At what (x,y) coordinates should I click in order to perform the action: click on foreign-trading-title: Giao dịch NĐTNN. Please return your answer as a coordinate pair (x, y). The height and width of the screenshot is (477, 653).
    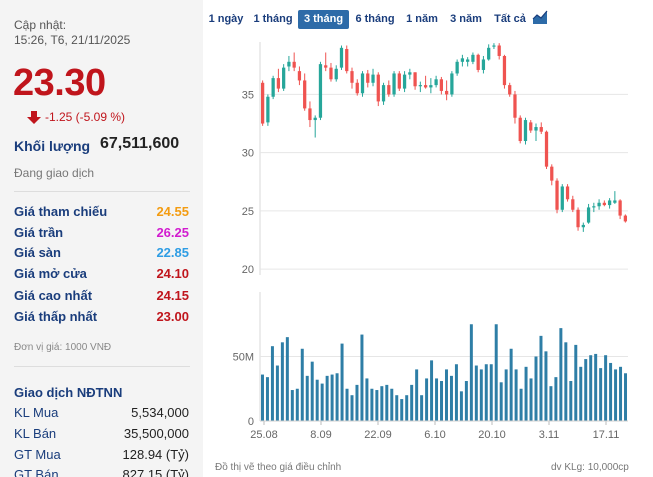
    Looking at the image, I should click on (68, 392).